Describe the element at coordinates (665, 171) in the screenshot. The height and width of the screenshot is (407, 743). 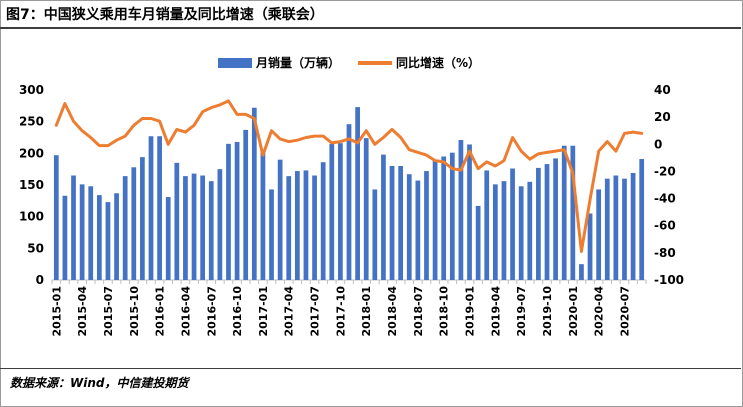
I see `right-tick-label: -20` at that location.